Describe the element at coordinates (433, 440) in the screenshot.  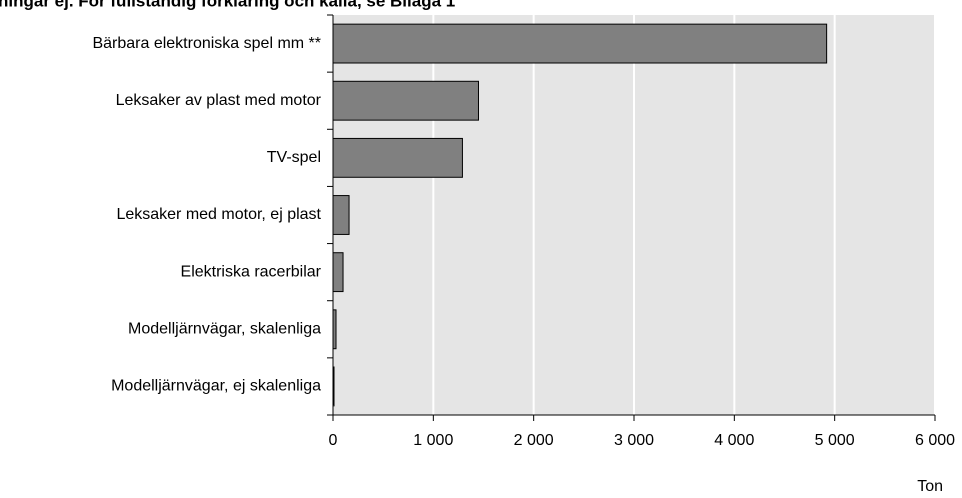
I see `x-tick-label: 1 000` at that location.